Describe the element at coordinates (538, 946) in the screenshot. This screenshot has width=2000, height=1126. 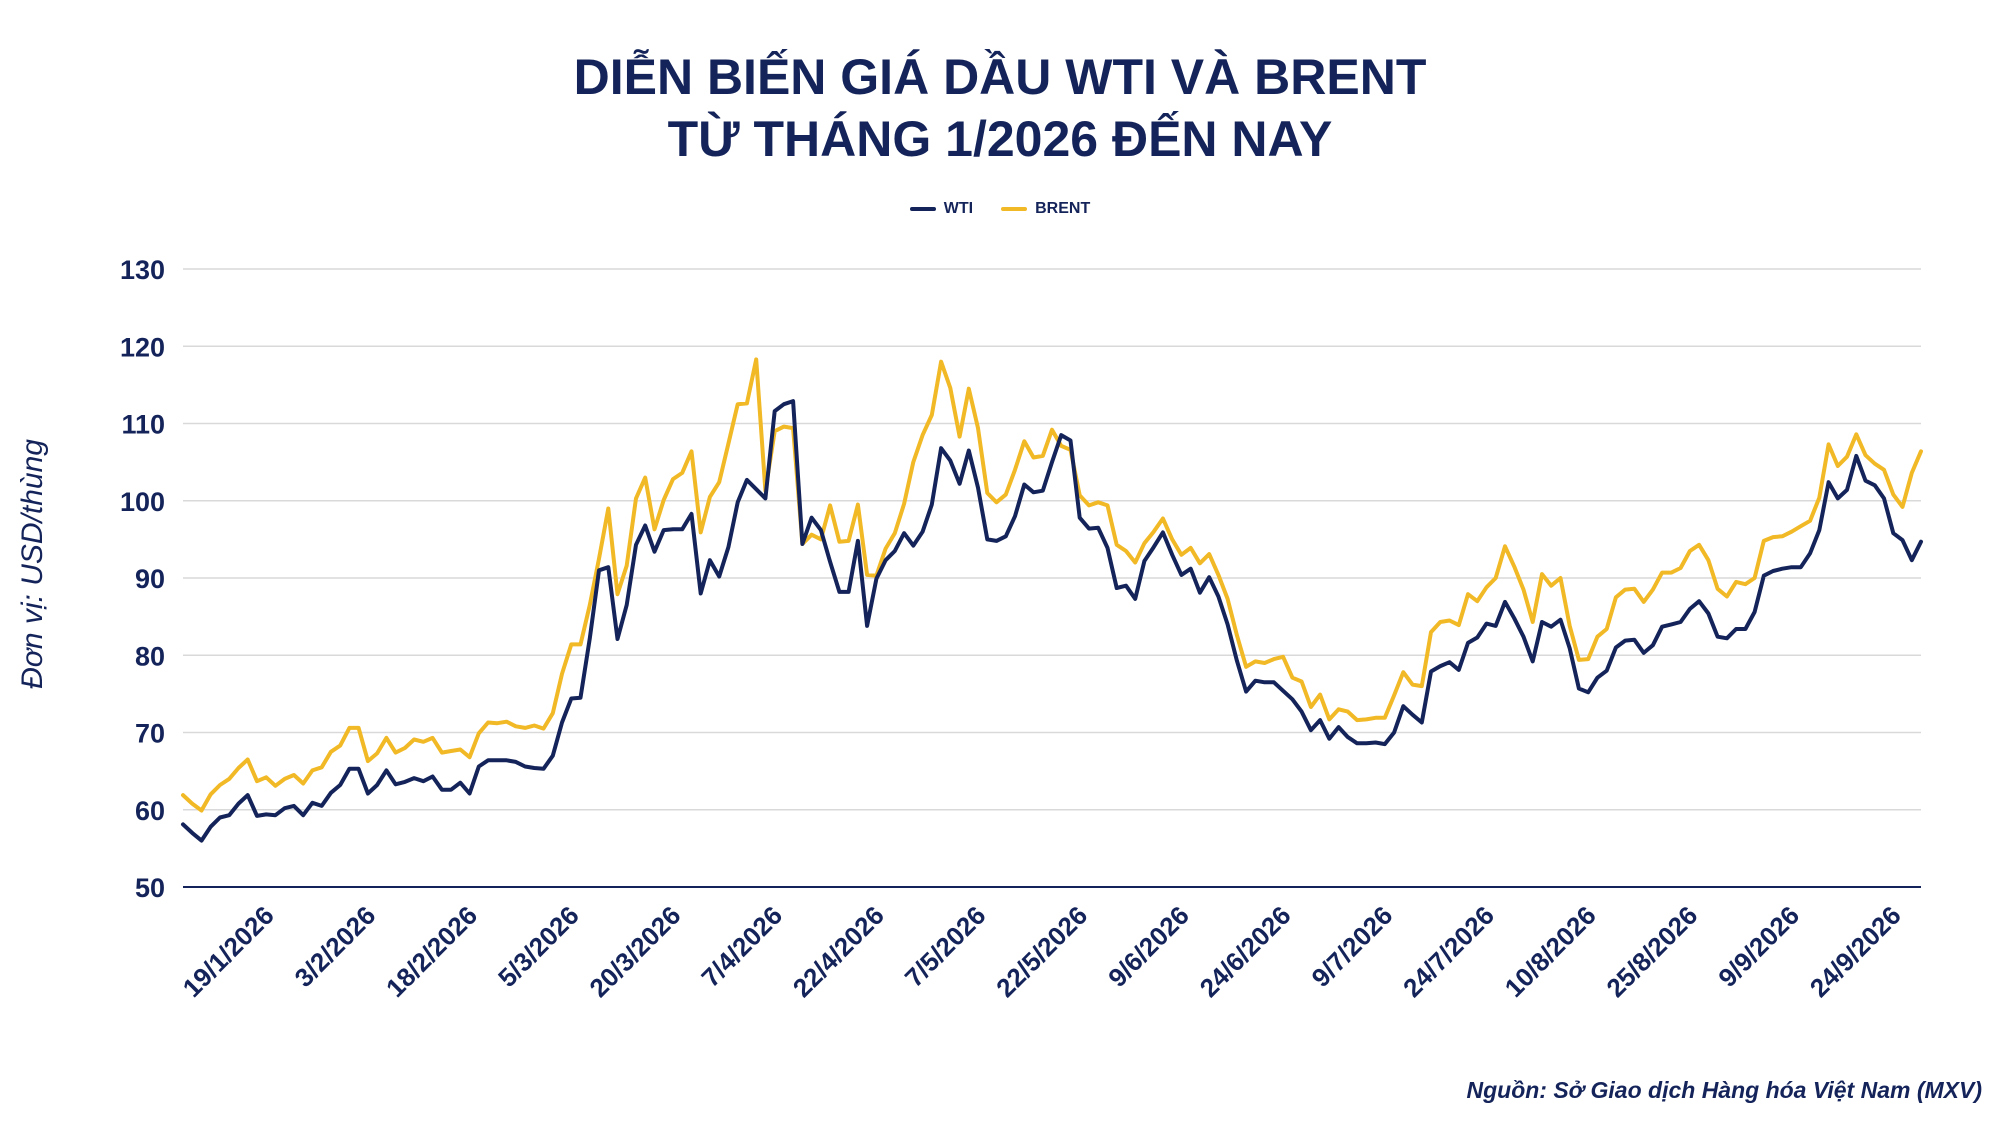
I see `x-tick-label: 5/3/2026` at that location.